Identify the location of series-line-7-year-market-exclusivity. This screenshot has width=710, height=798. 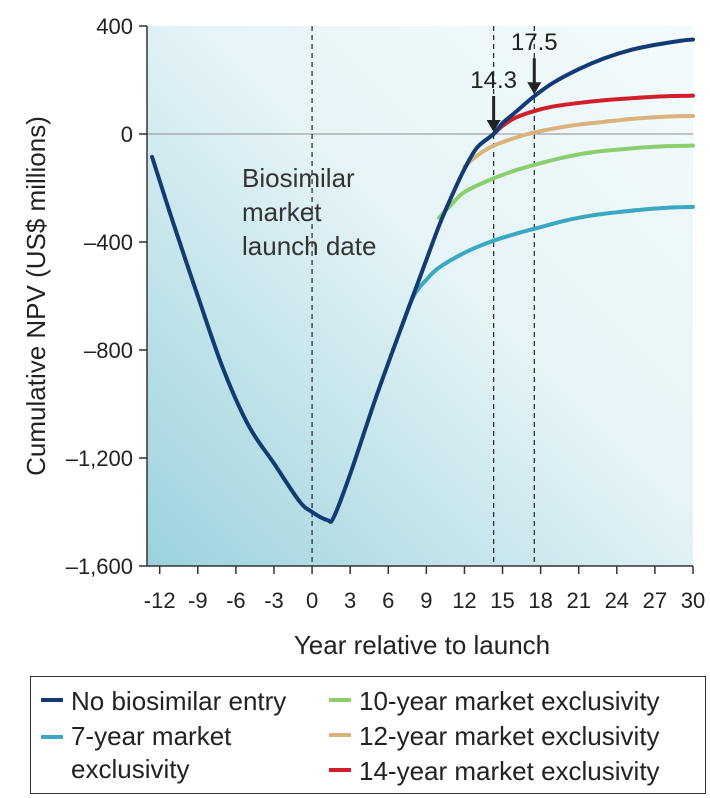
(546, 267).